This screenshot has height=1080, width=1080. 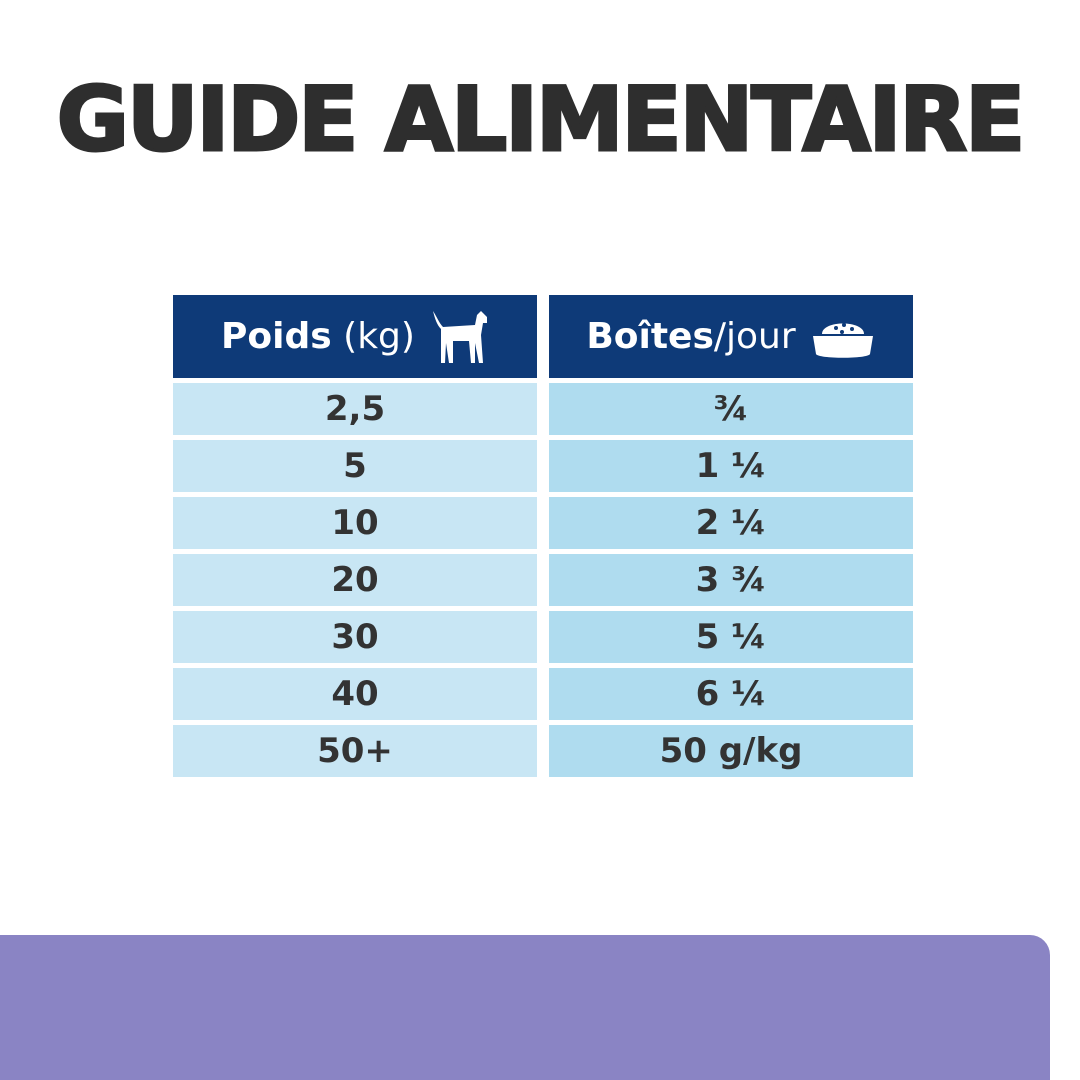 What do you see at coordinates (355, 637) in the screenshot?
I see `weight-cell: 30` at bounding box center [355, 637].